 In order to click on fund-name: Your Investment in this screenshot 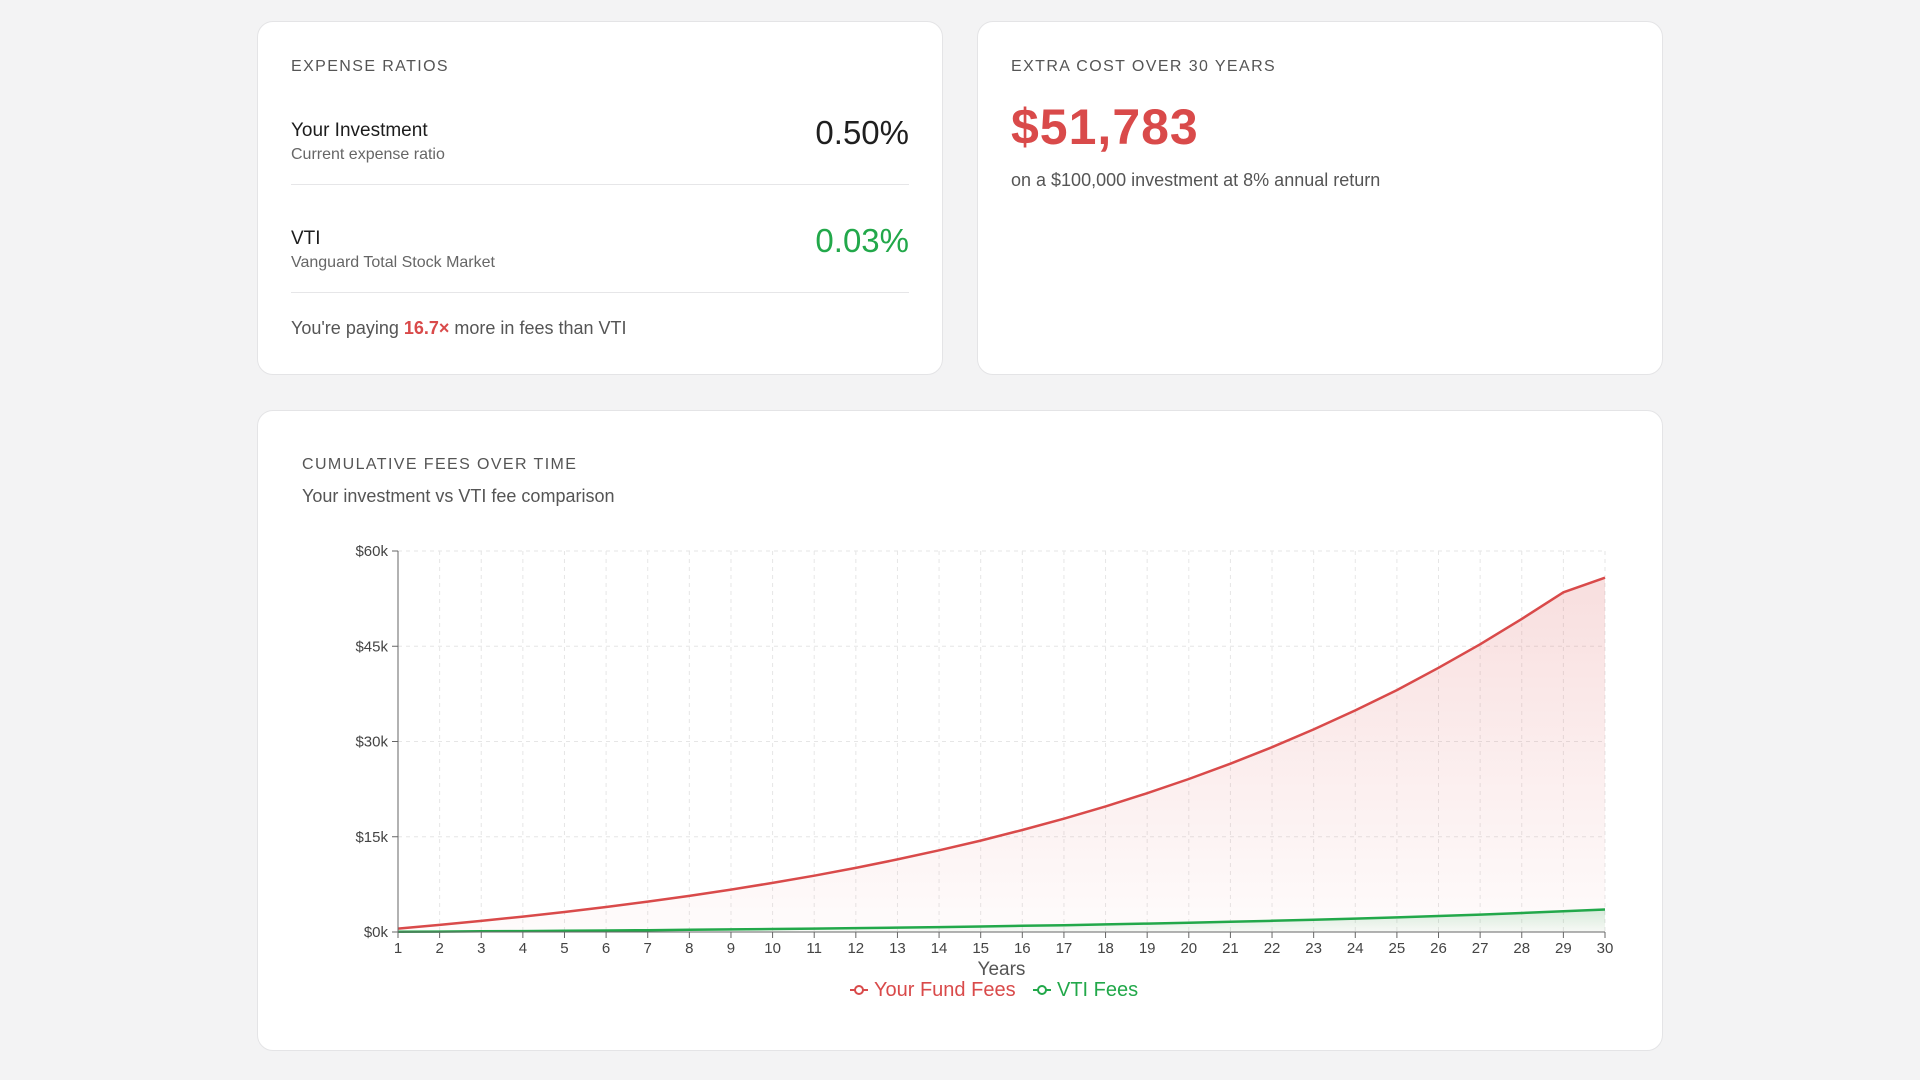, I will do `click(359, 130)`.